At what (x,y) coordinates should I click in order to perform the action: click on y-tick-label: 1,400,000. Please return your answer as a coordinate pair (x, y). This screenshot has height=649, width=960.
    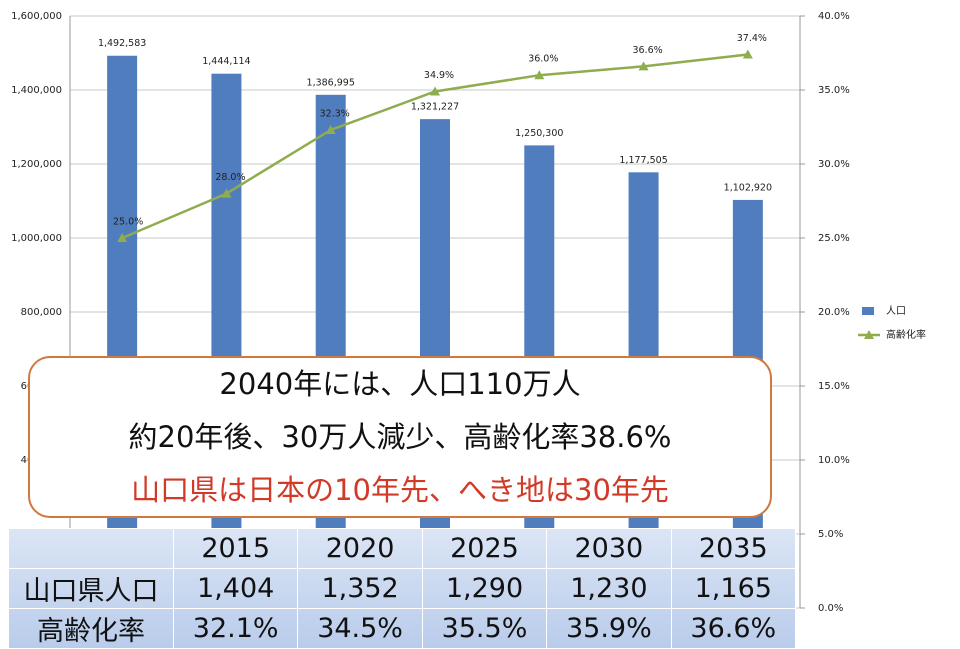
    Looking at the image, I should click on (36, 90).